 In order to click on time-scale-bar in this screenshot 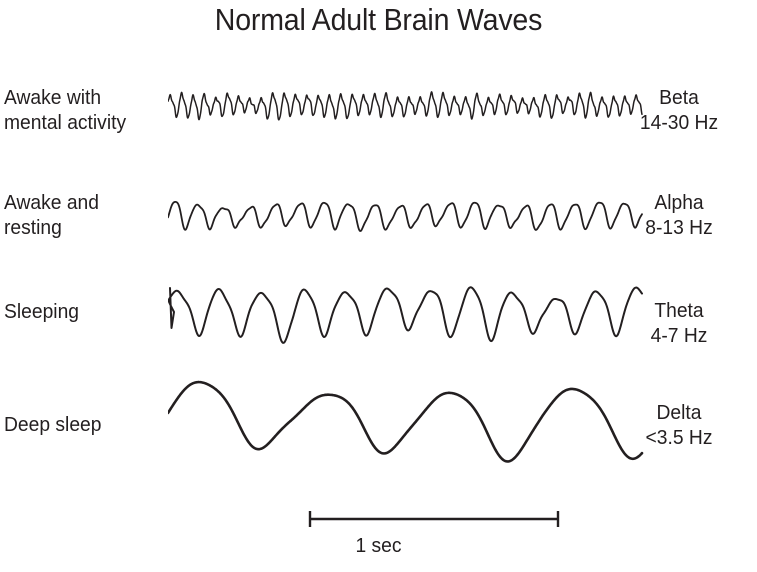, I will do `click(378, 518)`.